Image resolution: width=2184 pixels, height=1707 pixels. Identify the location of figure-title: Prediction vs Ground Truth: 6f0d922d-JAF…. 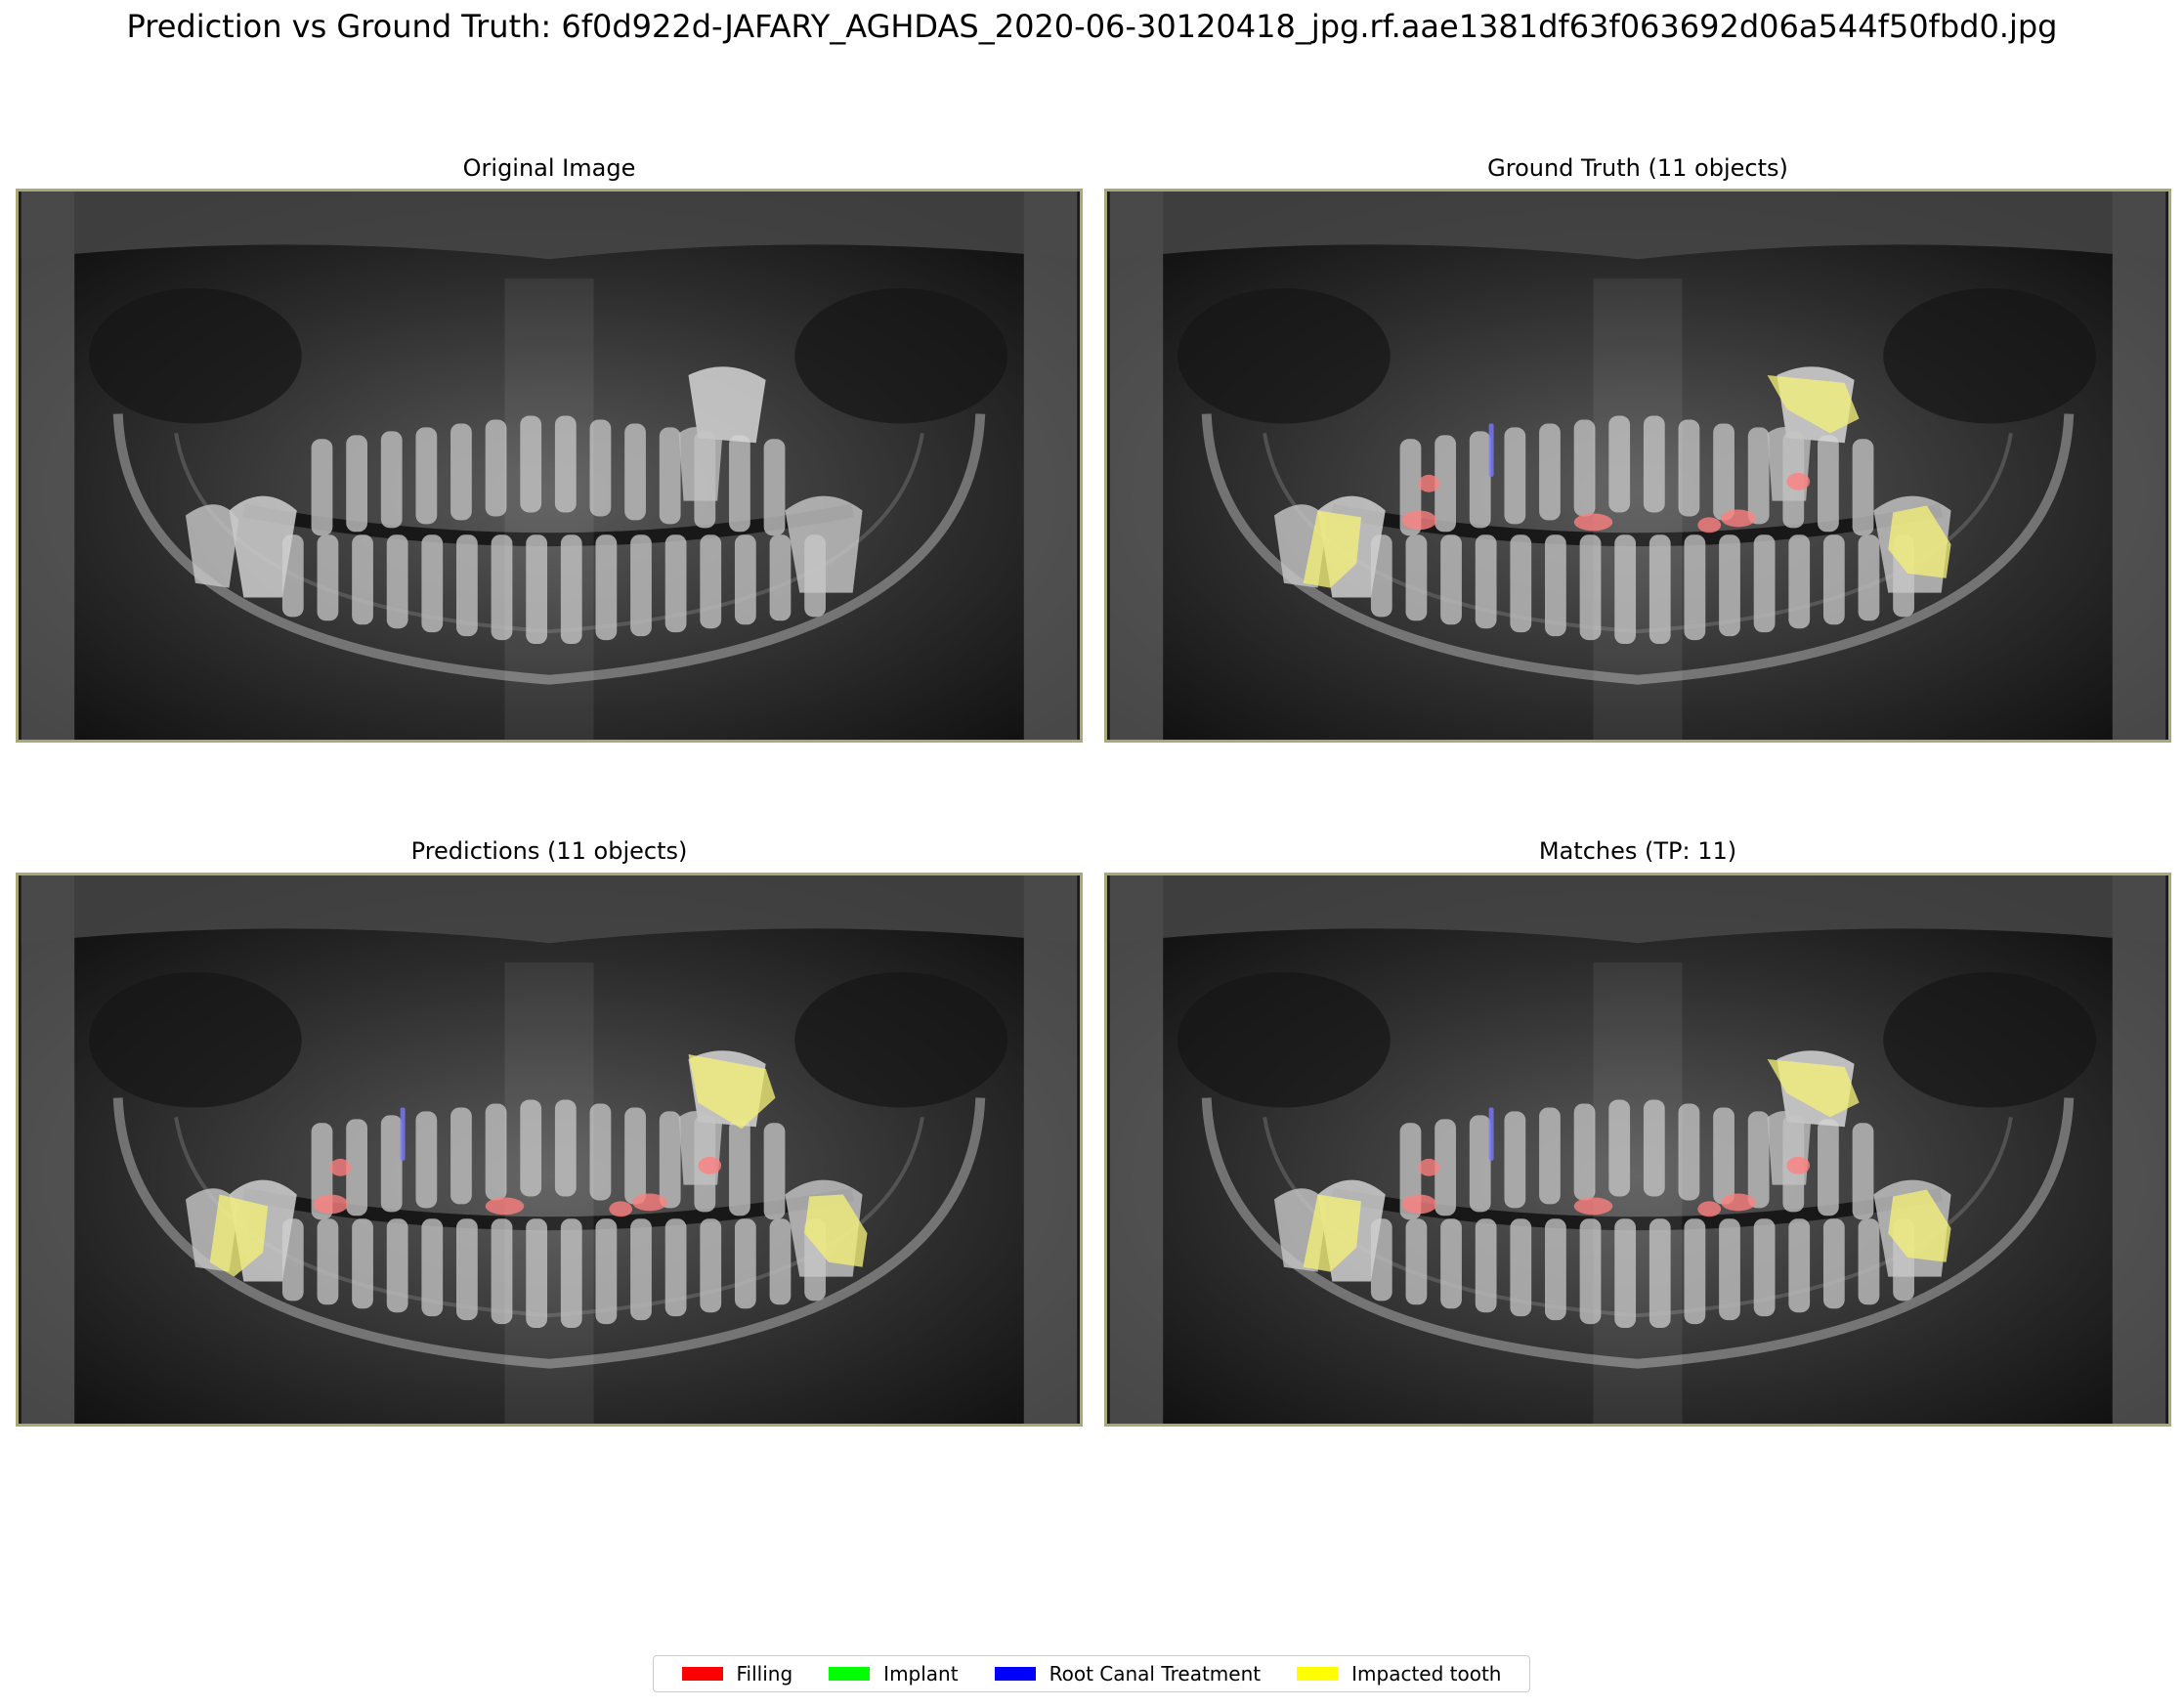
(1092, 26).